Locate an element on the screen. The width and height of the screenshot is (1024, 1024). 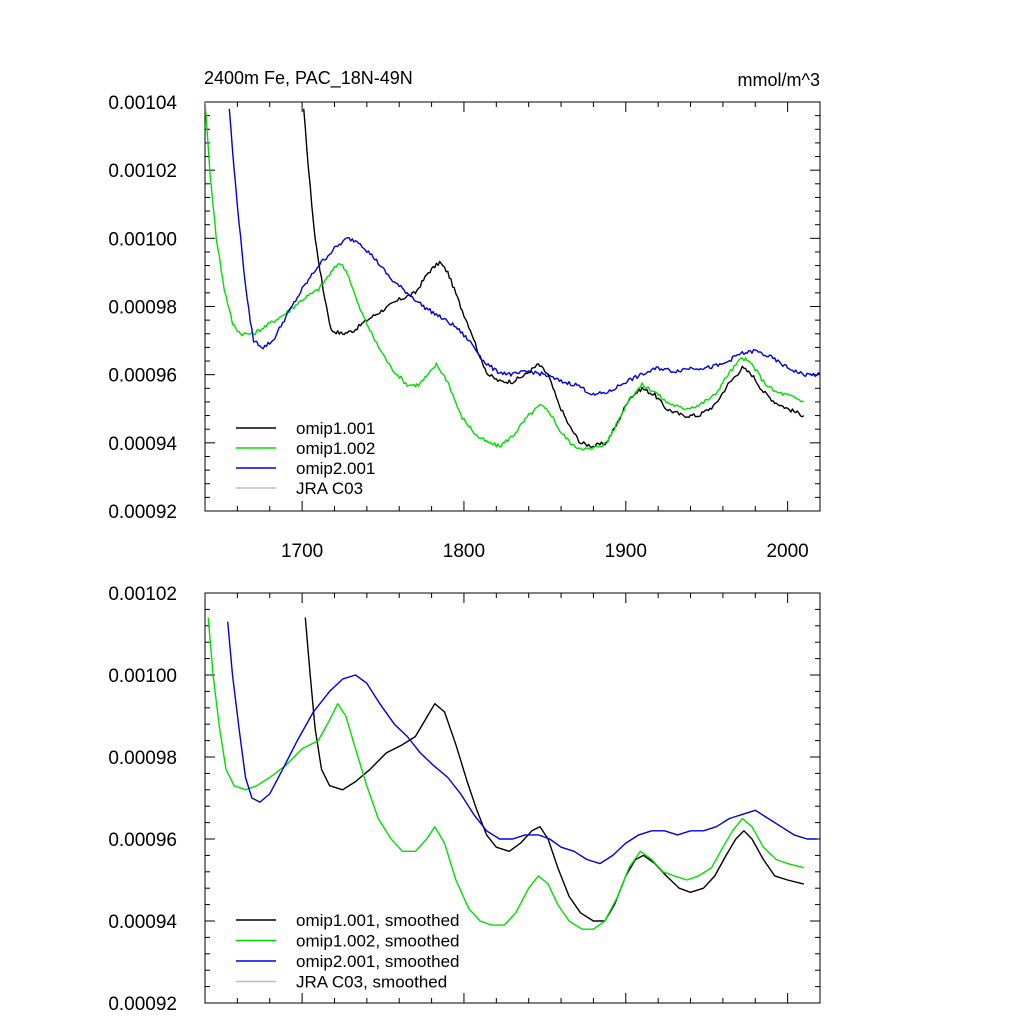
legend-label: omip1.001, smoothed is located at coordinates (378, 920).